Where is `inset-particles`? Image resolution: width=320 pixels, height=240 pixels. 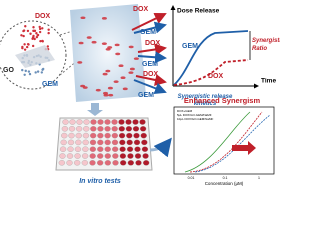
inset-particles is located at coordinates (35, 51).